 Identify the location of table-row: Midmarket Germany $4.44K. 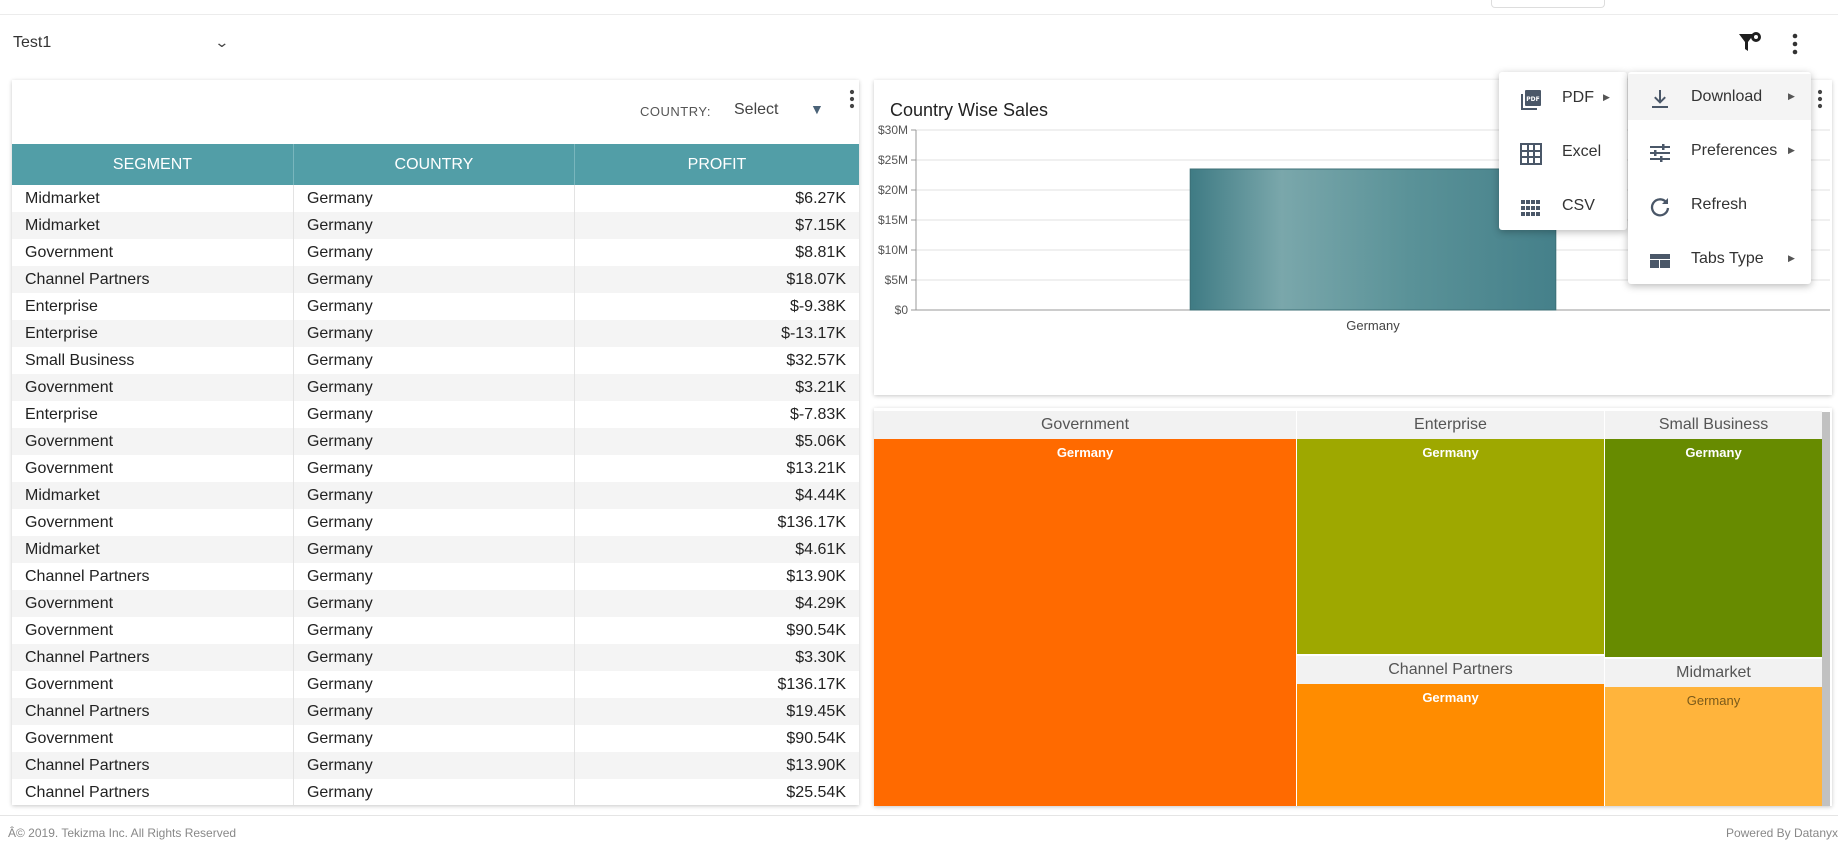
(435, 495).